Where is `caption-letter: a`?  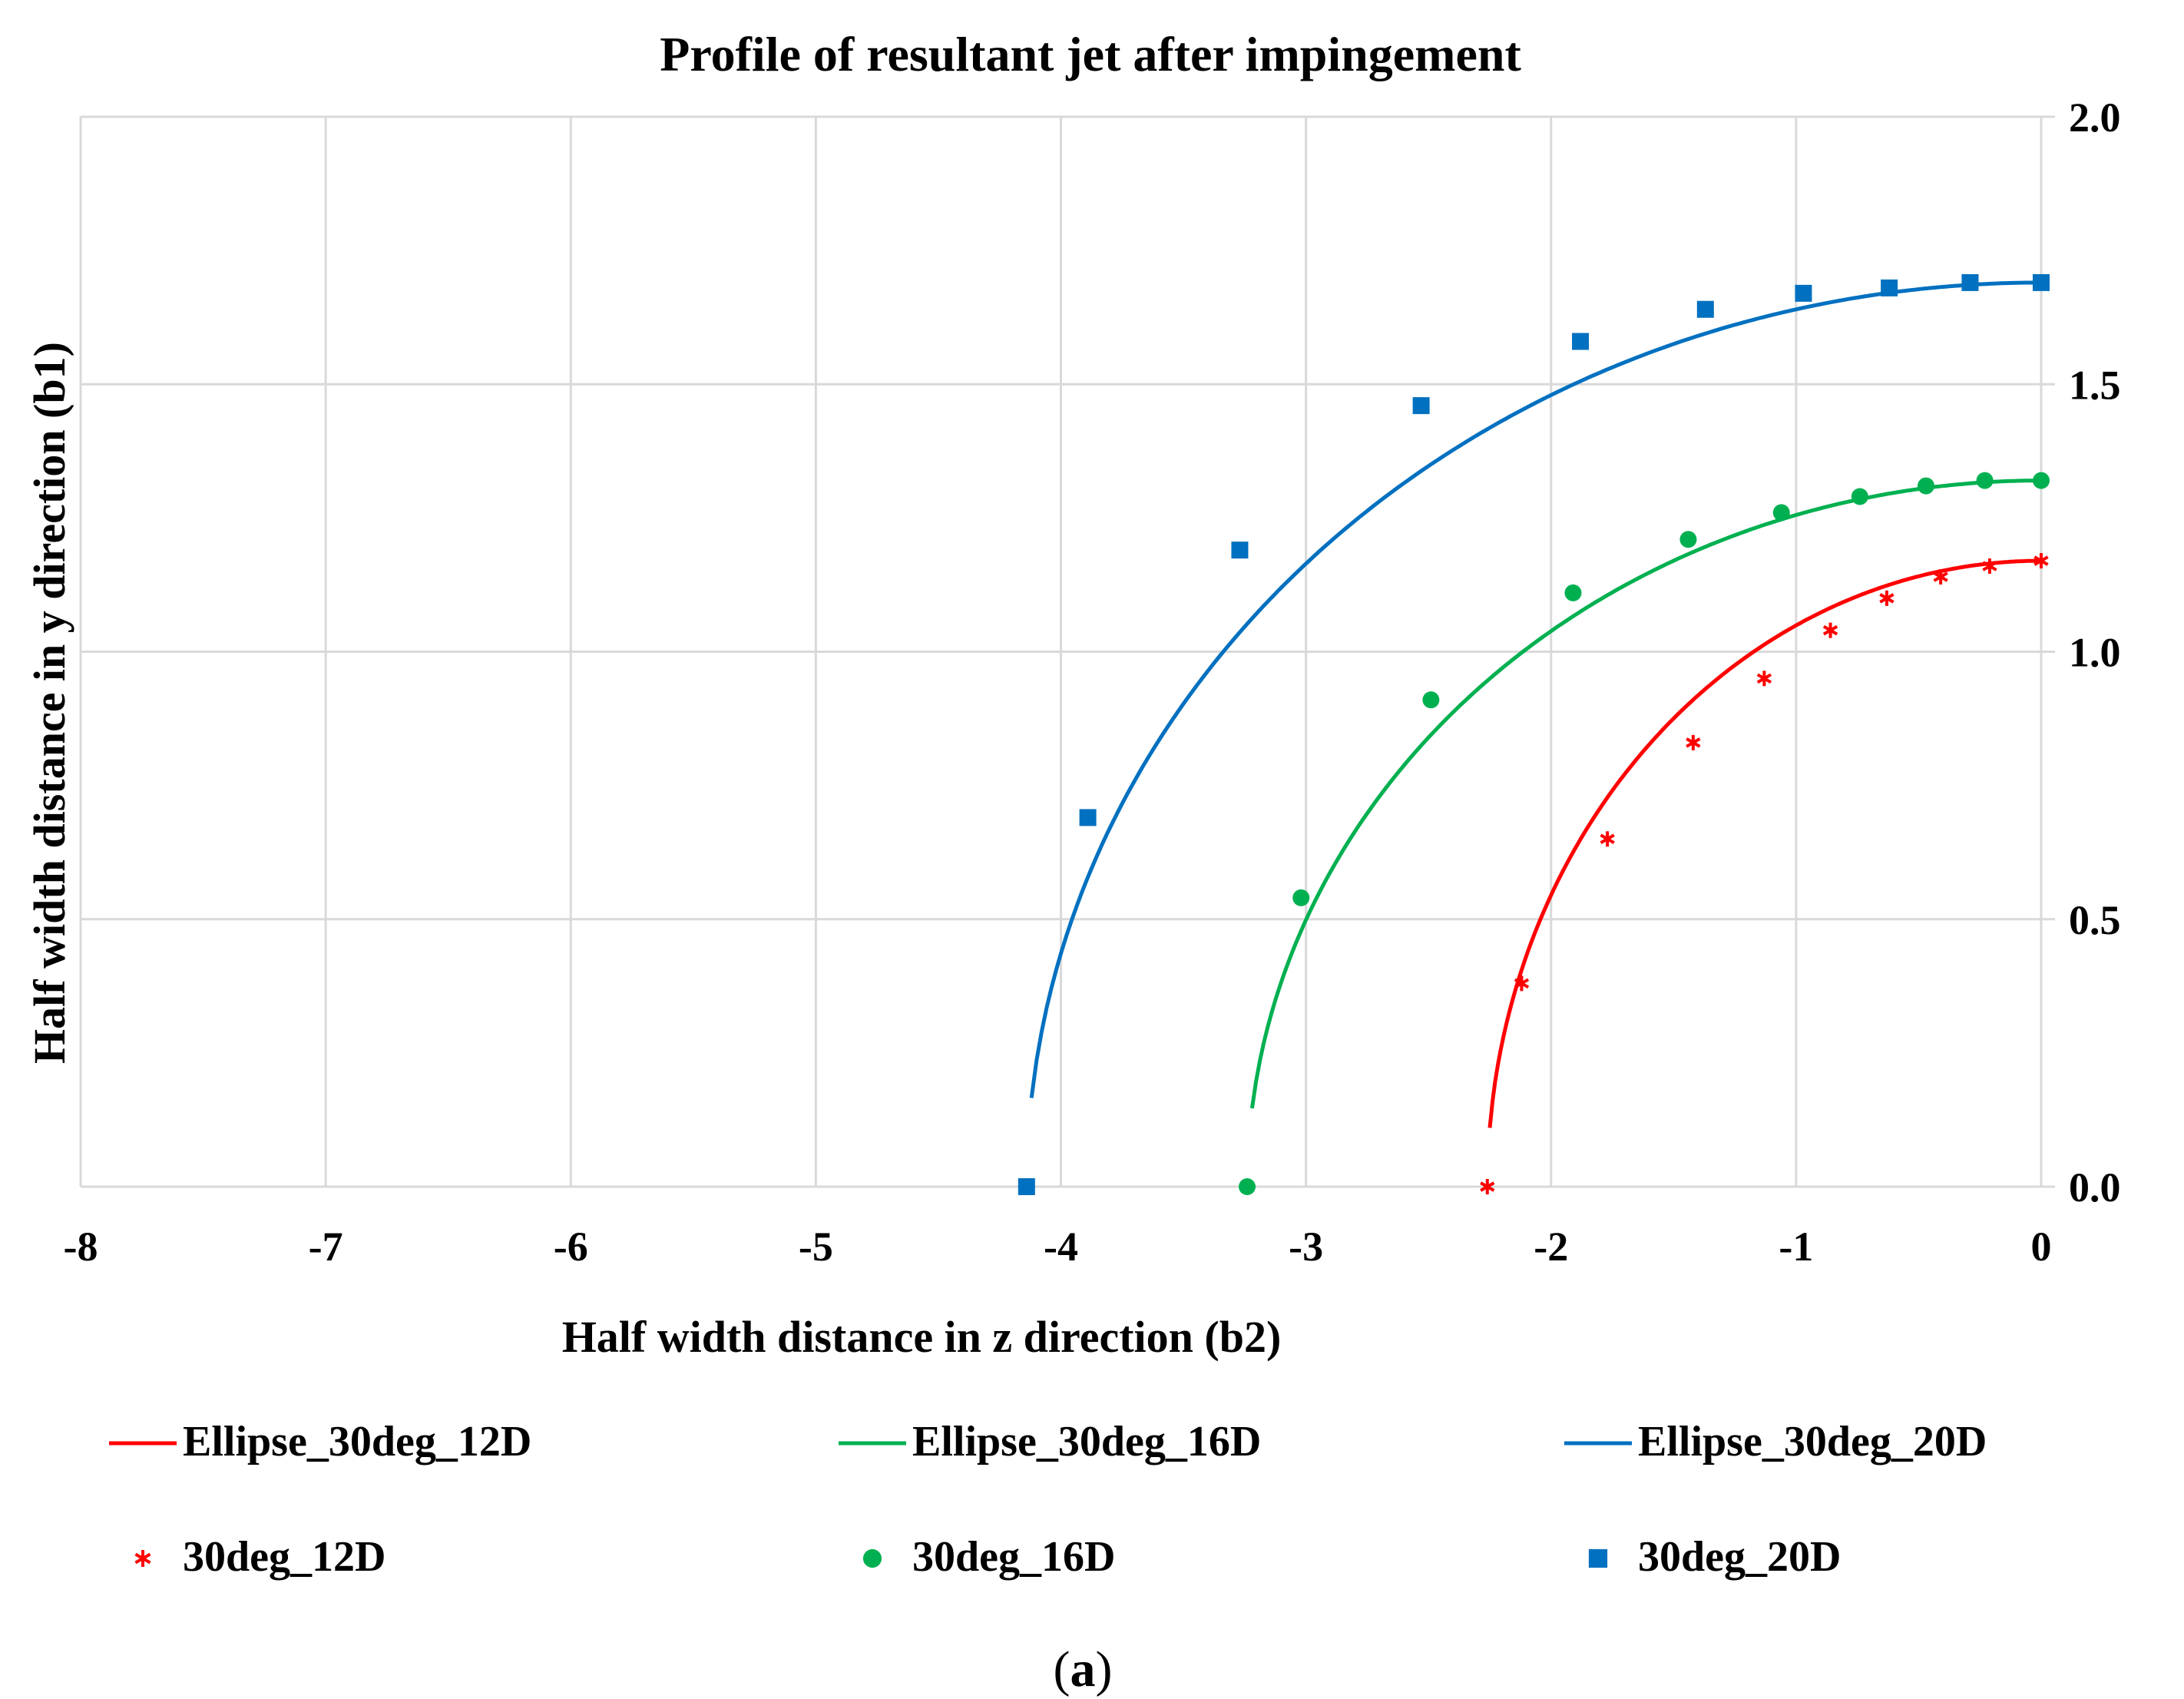
caption-letter: a is located at coordinates (1083, 1669).